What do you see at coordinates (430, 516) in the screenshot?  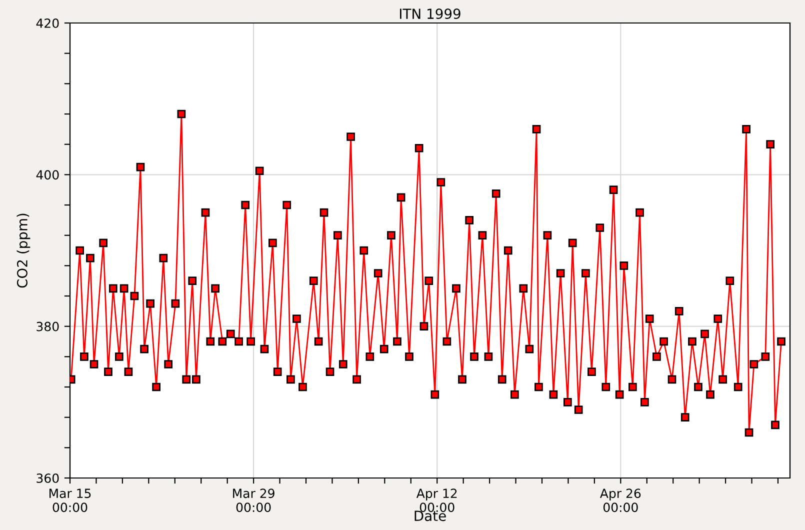 I see `x-axis-title: Date` at bounding box center [430, 516].